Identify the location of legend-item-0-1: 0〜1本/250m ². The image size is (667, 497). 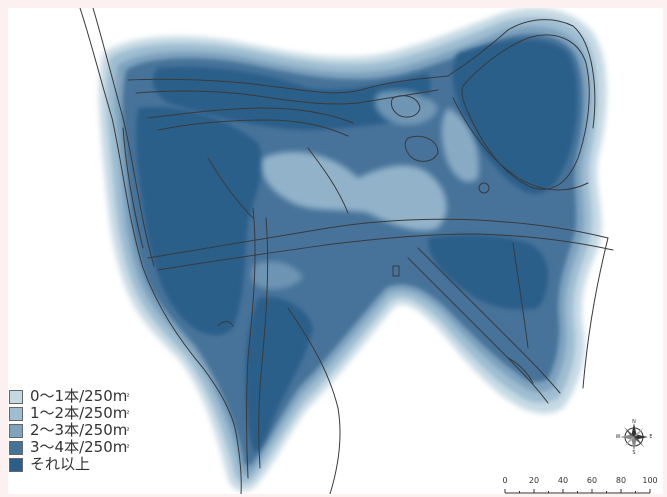
(109, 396).